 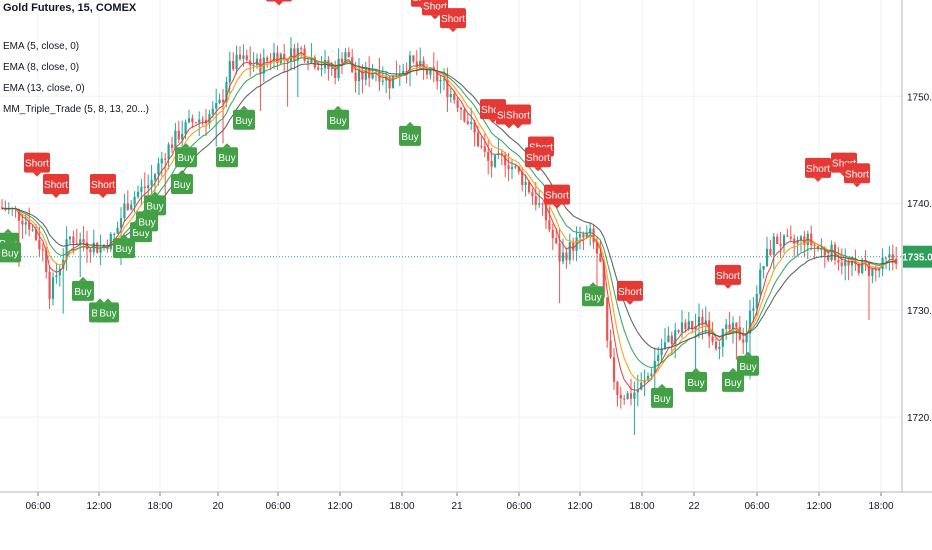 I want to click on last-price-tag, so click(x=917, y=256).